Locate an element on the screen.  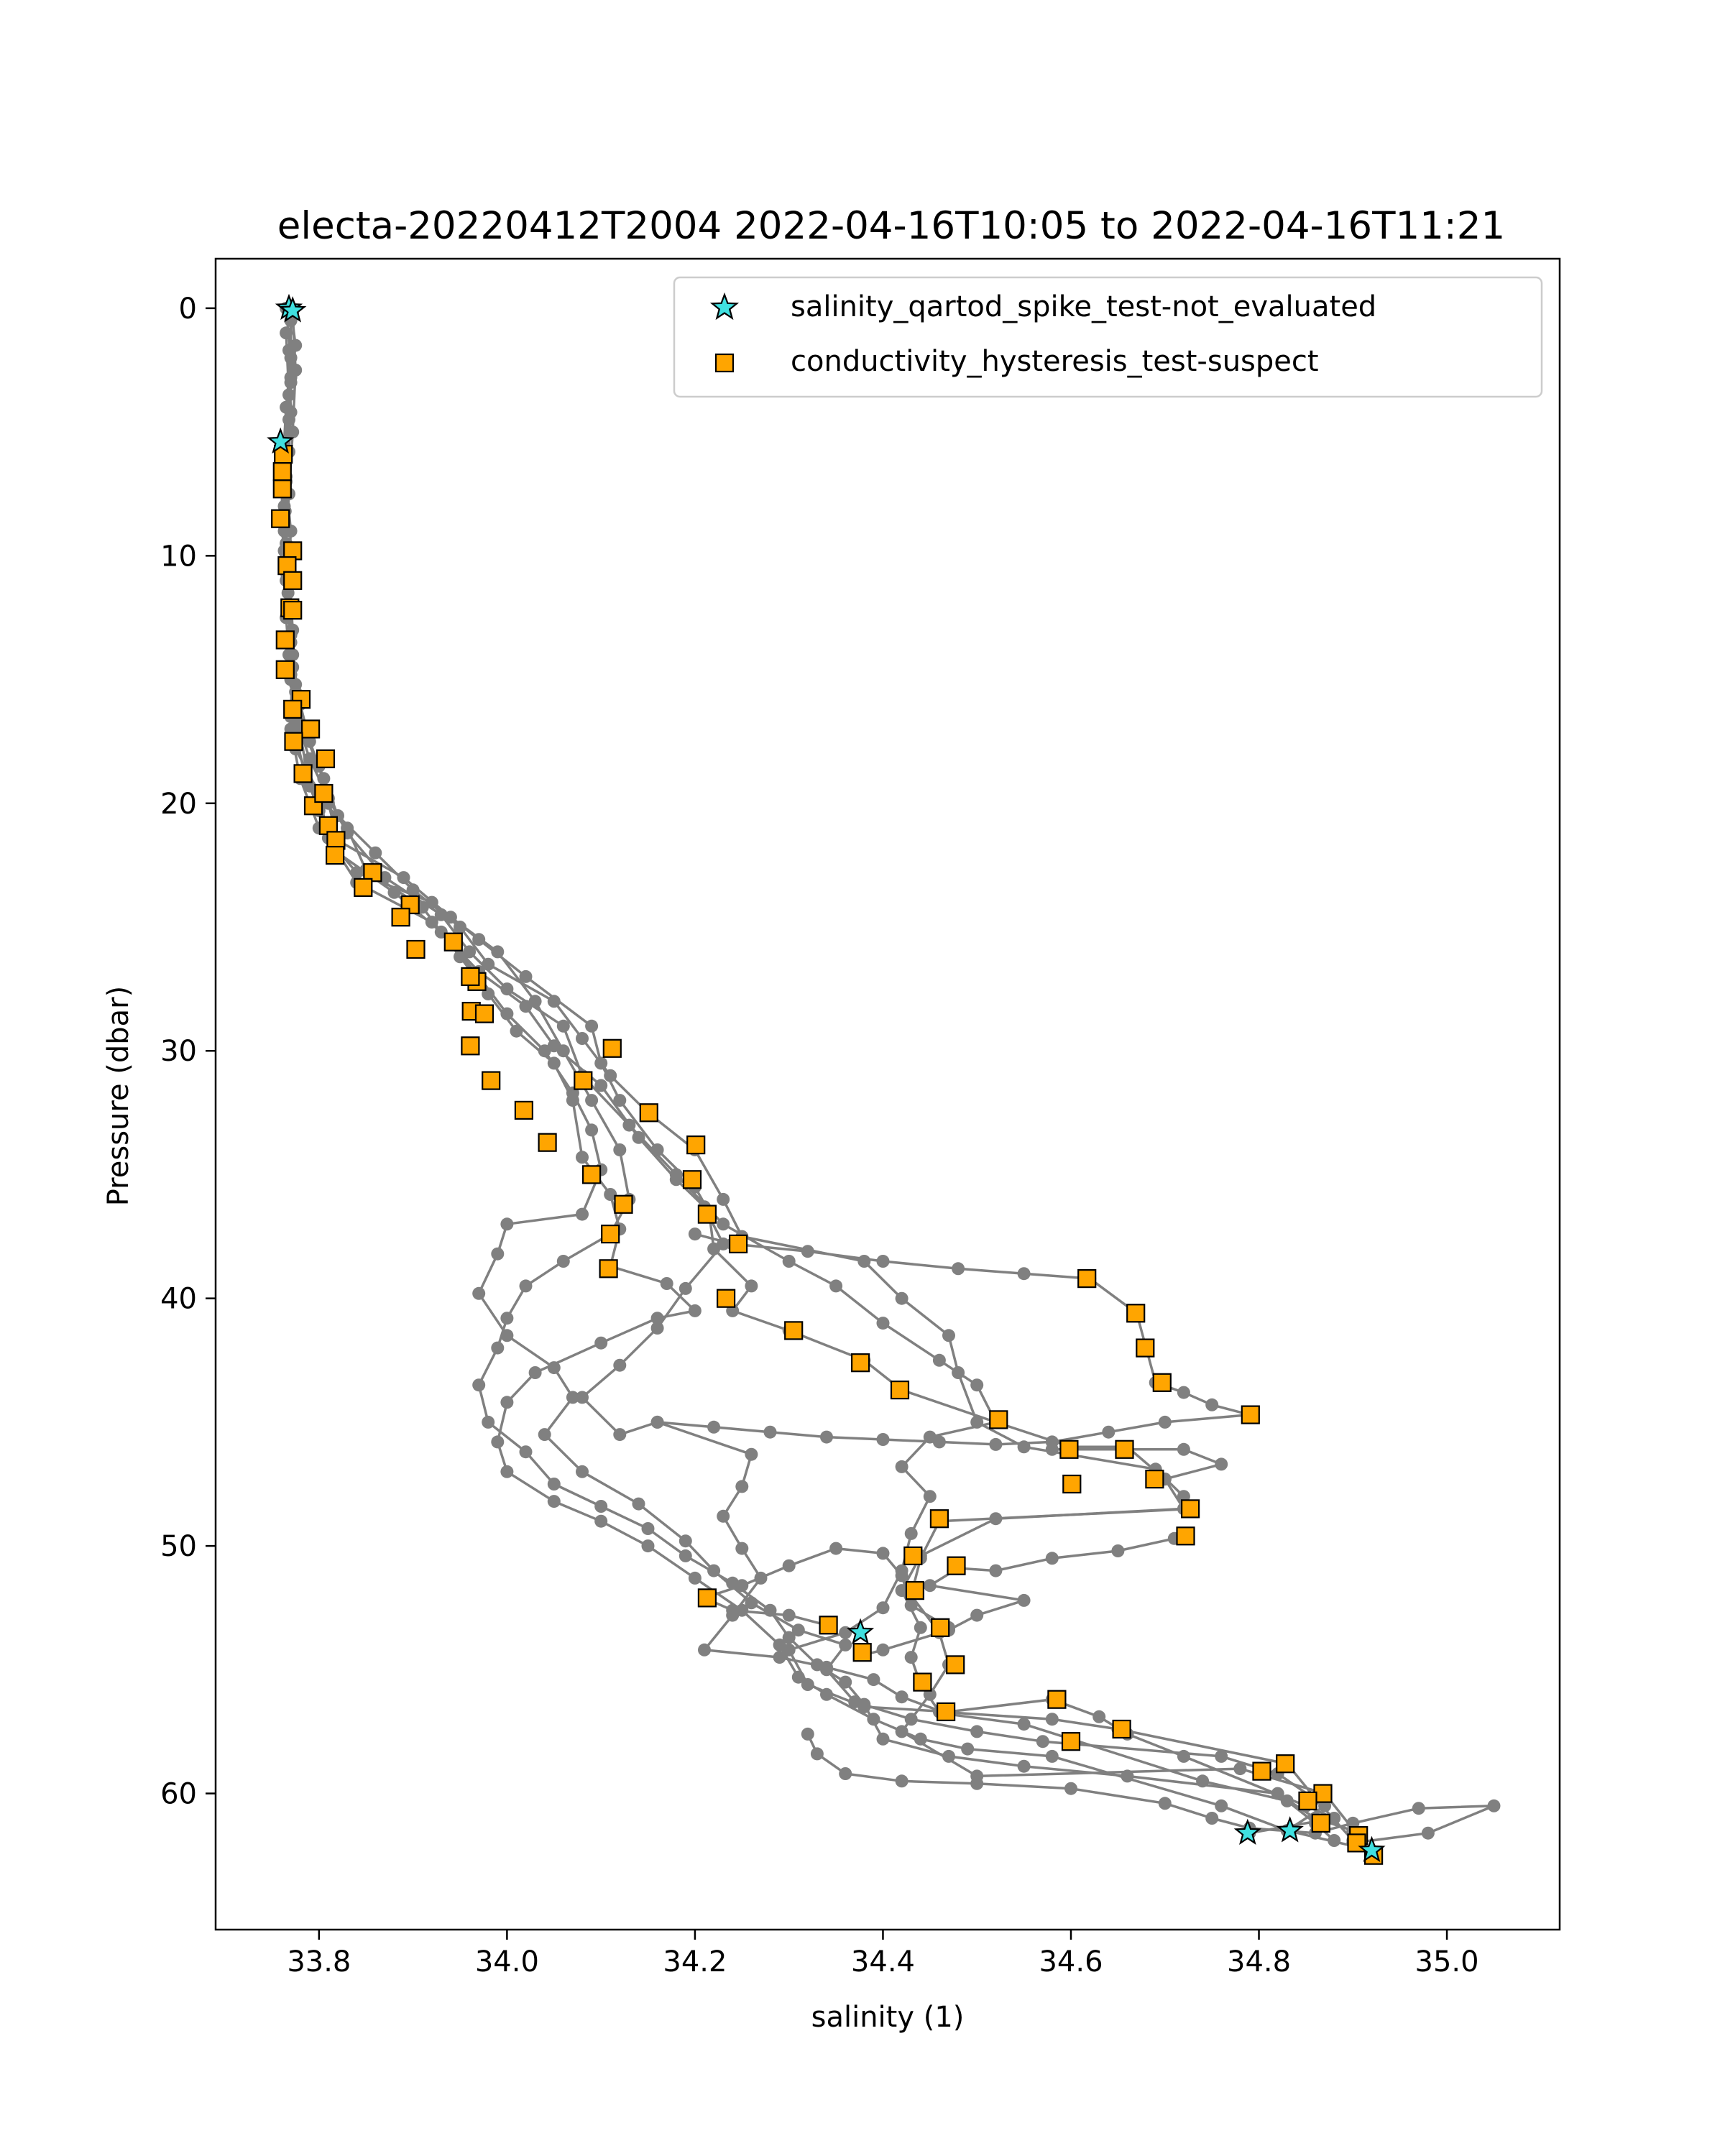
x-tick-label: 35.0 is located at coordinates (1447, 1961).